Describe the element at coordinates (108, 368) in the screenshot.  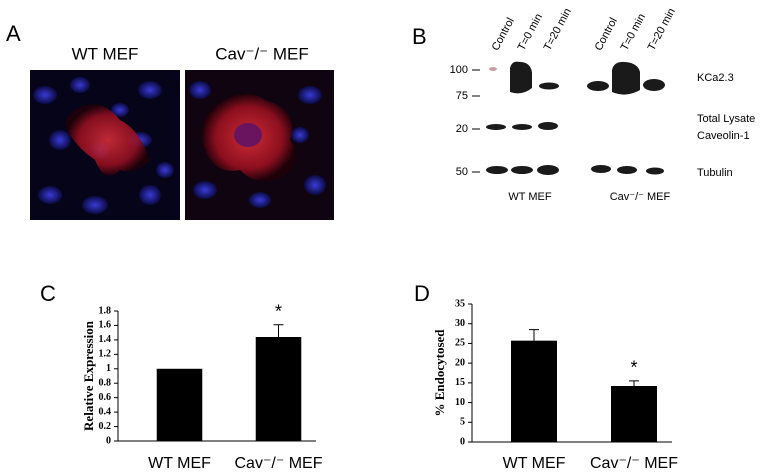
I see `y-tick-label: 1` at that location.